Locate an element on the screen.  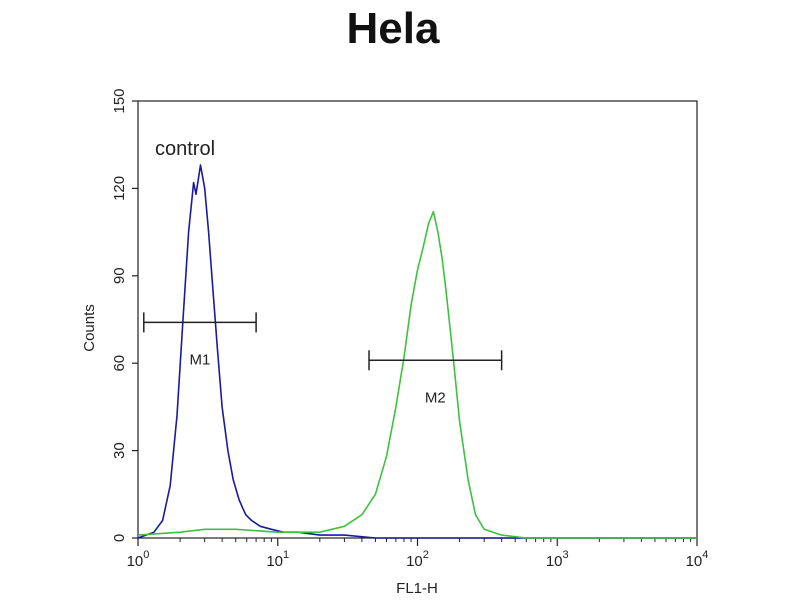
x-tick-label: 10¹ is located at coordinates (277, 559).